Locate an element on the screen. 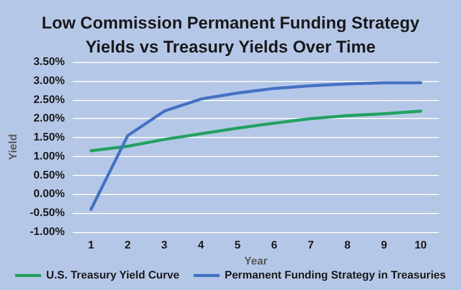  x-axis-title: Year is located at coordinates (256, 261).